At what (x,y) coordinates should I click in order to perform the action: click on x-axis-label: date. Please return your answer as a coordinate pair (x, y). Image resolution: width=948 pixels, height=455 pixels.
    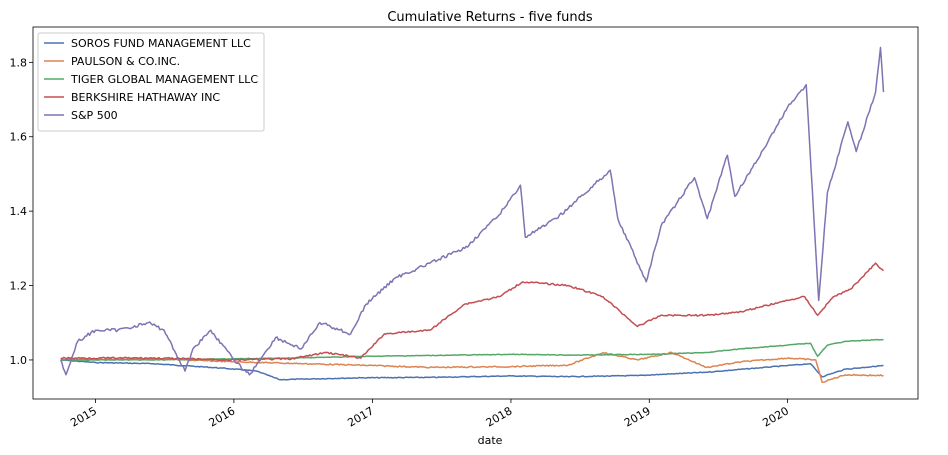
    Looking at the image, I should click on (490, 440).